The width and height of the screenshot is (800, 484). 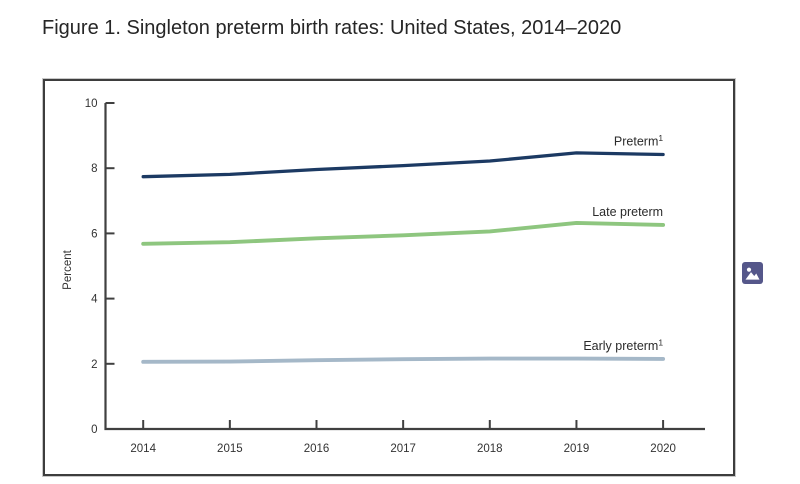 I want to click on series-line-early-preterm, so click(x=403, y=360).